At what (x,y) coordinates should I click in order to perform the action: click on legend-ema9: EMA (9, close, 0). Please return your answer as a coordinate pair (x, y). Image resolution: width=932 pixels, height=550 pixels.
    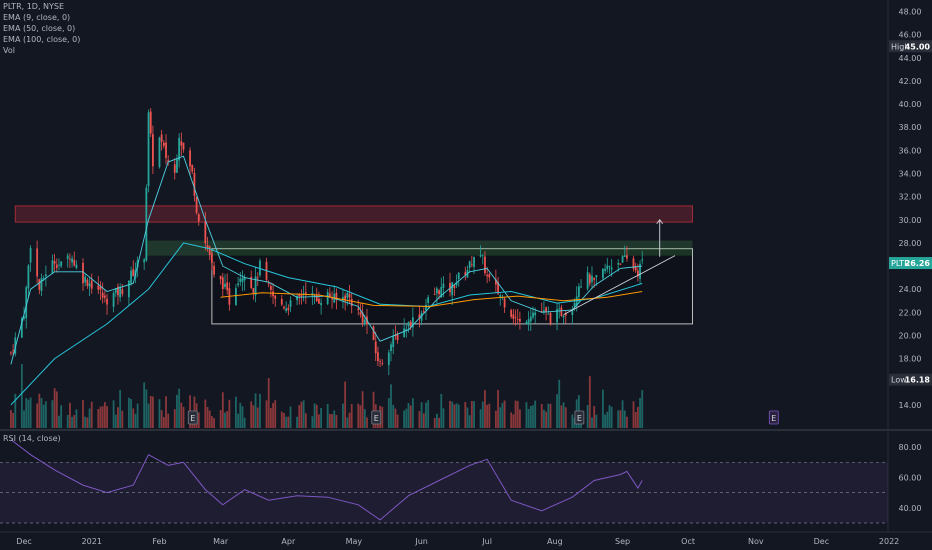
    Looking at the image, I should click on (37, 17).